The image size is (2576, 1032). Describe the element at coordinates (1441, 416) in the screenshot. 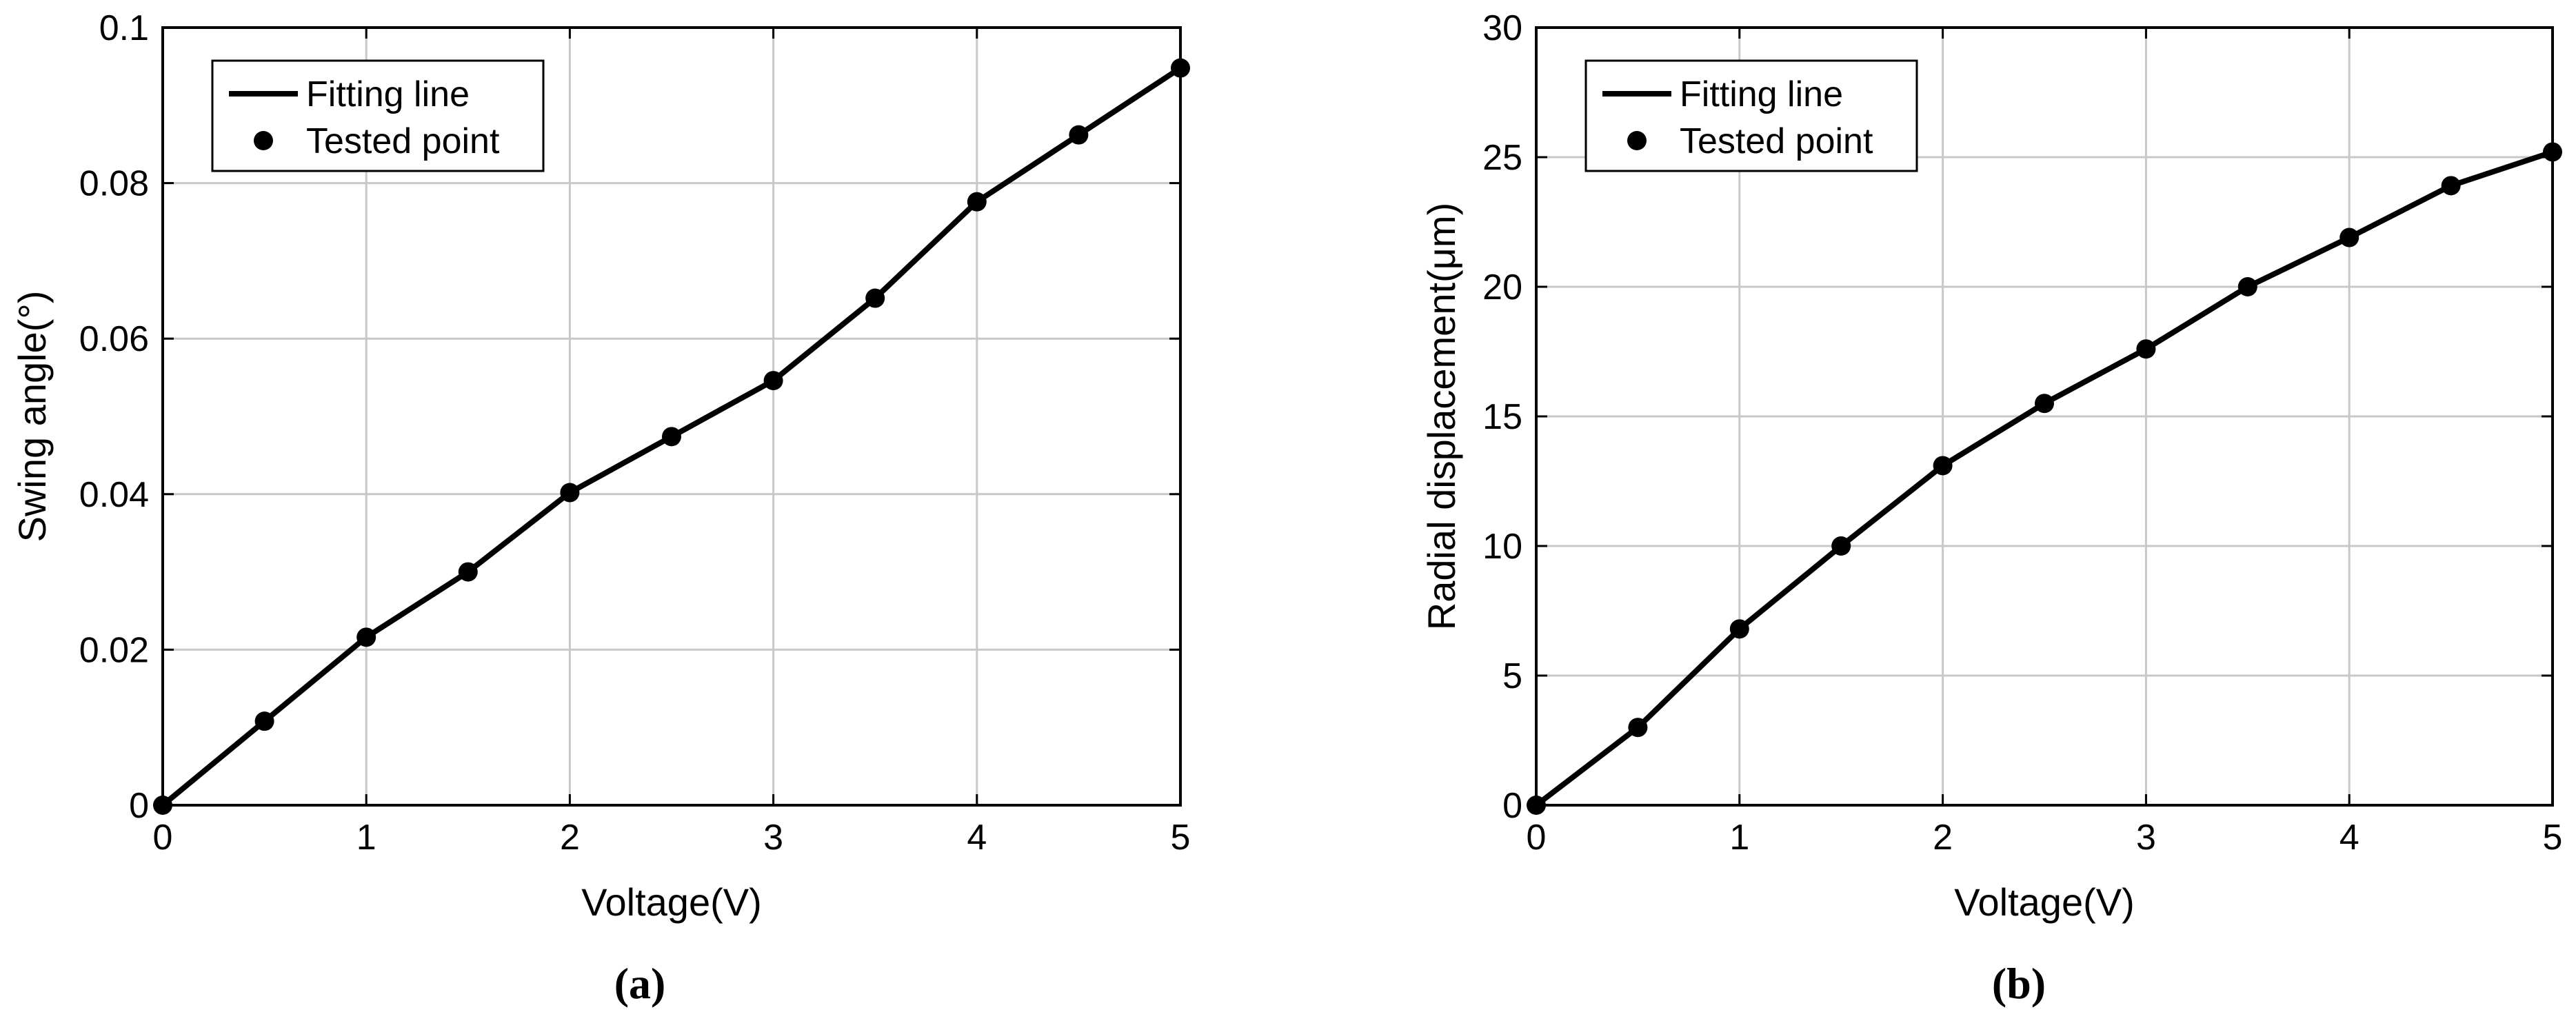

I see `y-axis-label: Radial displacement(μm)` at that location.